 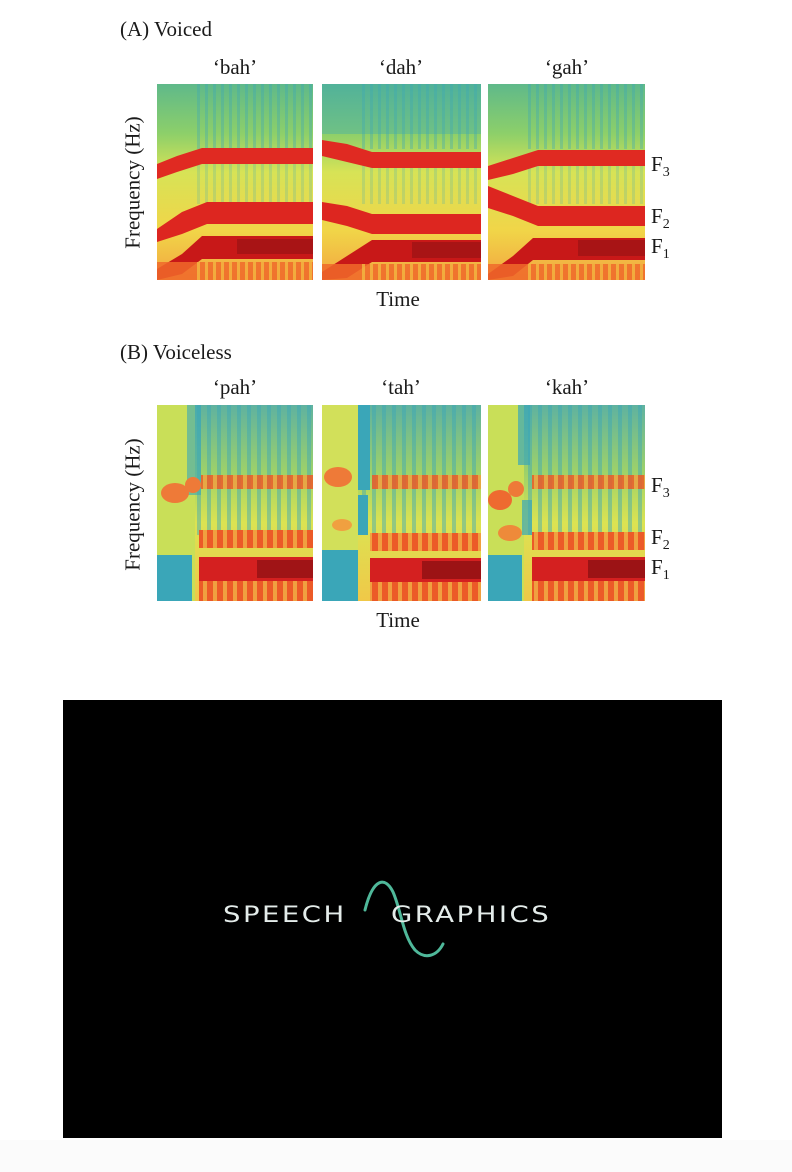 I want to click on spectrogram-bah, so click(x=235, y=182).